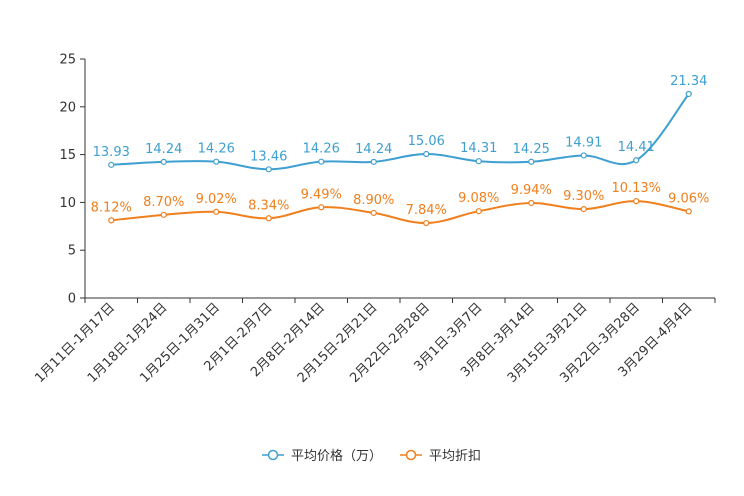 The width and height of the screenshot is (744, 496). I want to click on y-tick-label: 10, so click(67, 203).